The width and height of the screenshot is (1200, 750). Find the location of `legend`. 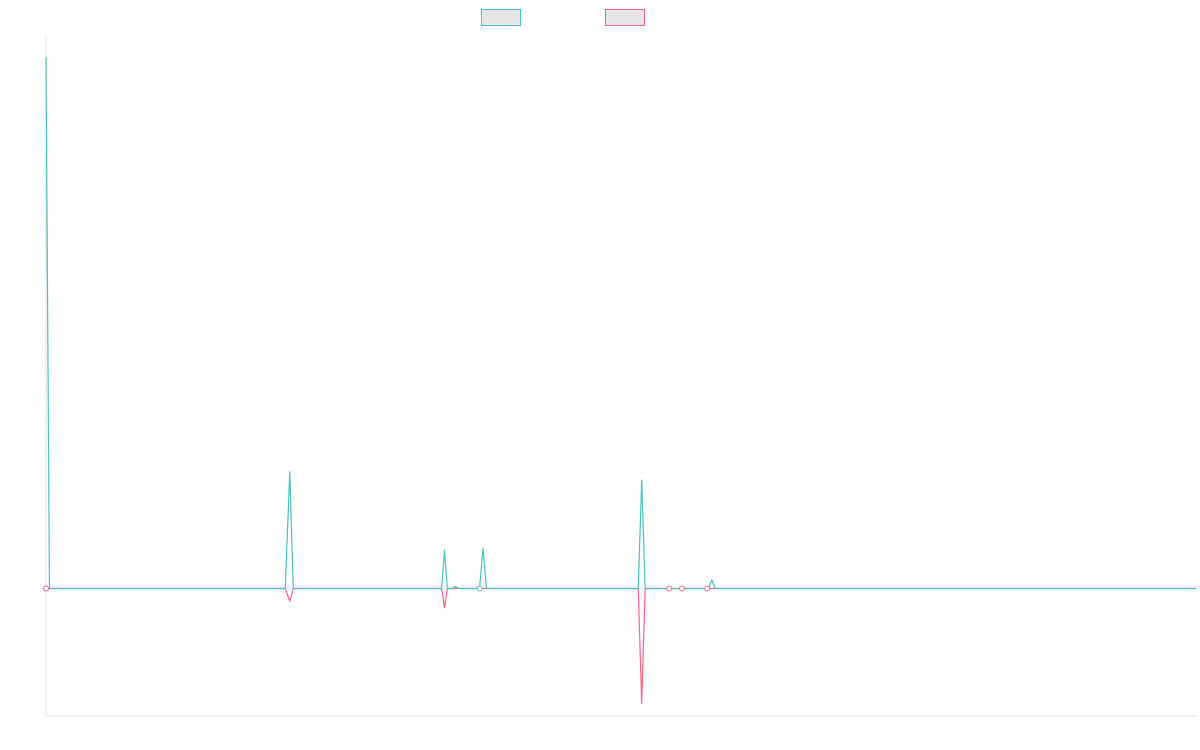

legend is located at coordinates (563, 17).